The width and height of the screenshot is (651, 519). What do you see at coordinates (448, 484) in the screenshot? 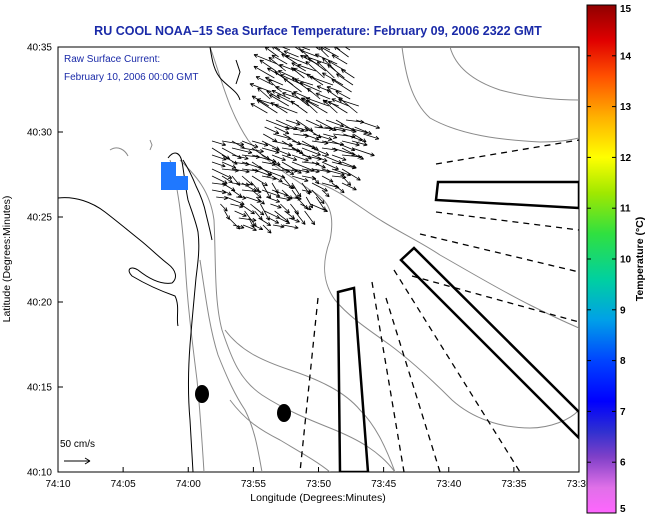
I see `x-tick-label: 73:40` at bounding box center [448, 484].